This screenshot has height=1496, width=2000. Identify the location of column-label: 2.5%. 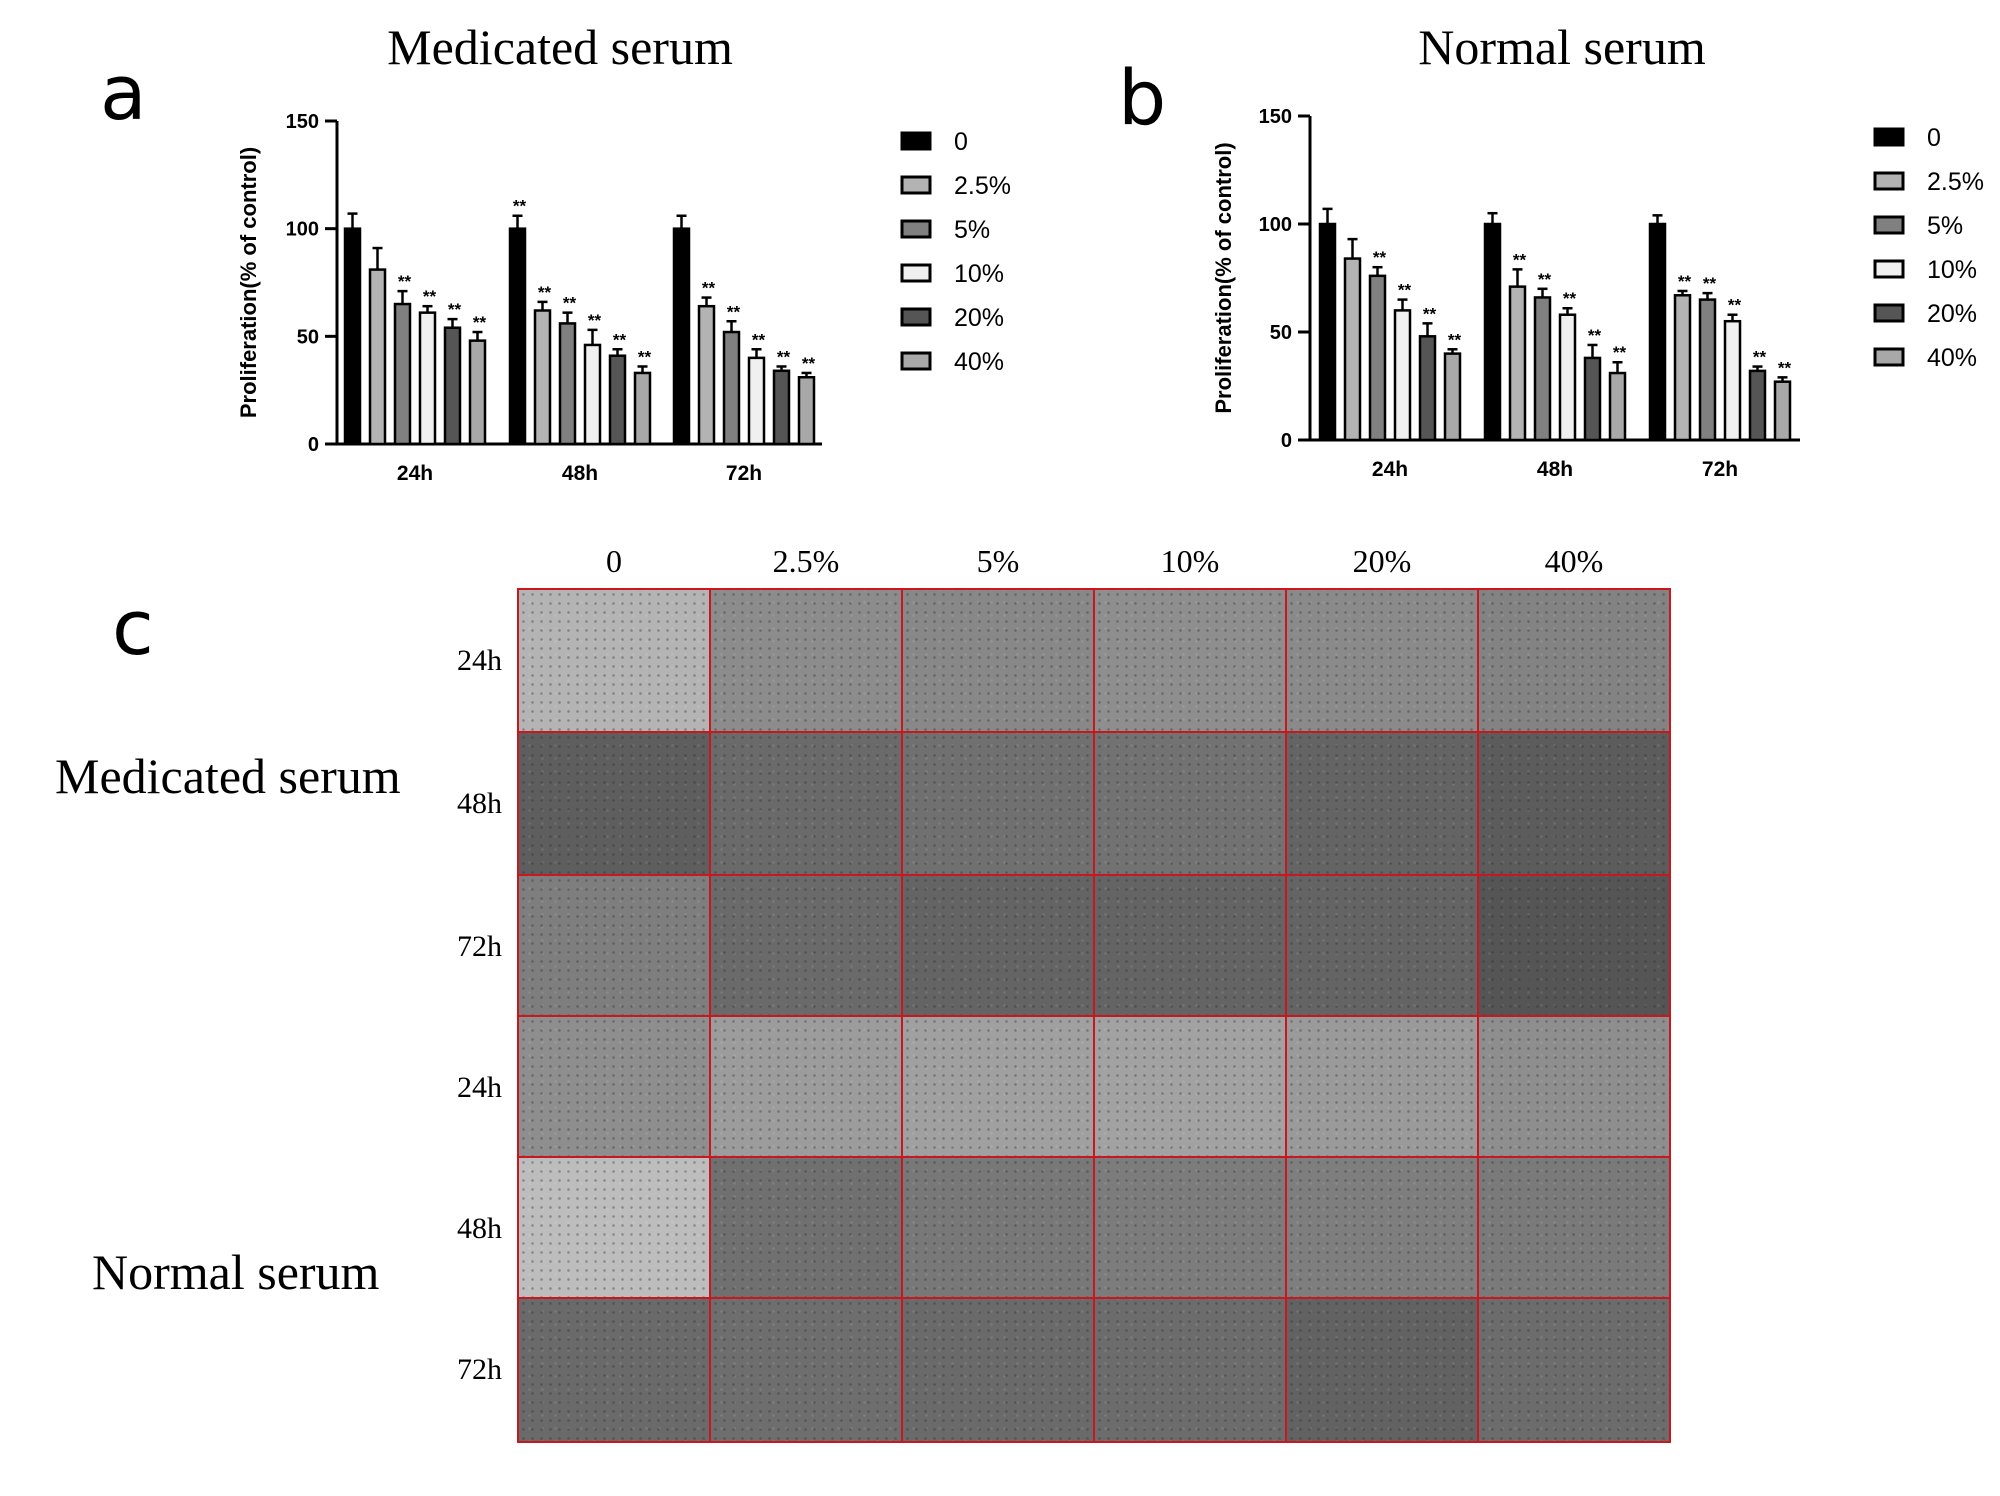
(806, 561).